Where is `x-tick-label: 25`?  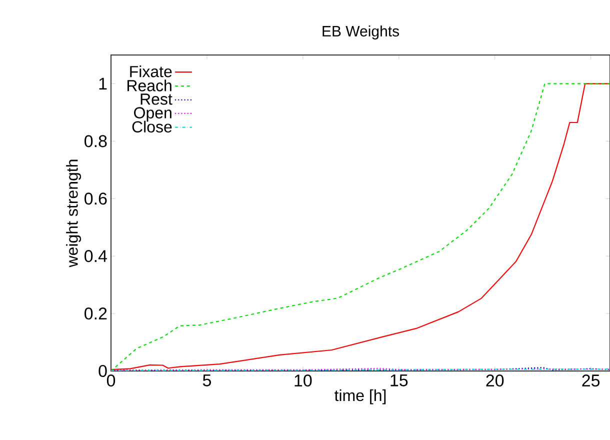
x-tick-label: 25 is located at coordinates (591, 380).